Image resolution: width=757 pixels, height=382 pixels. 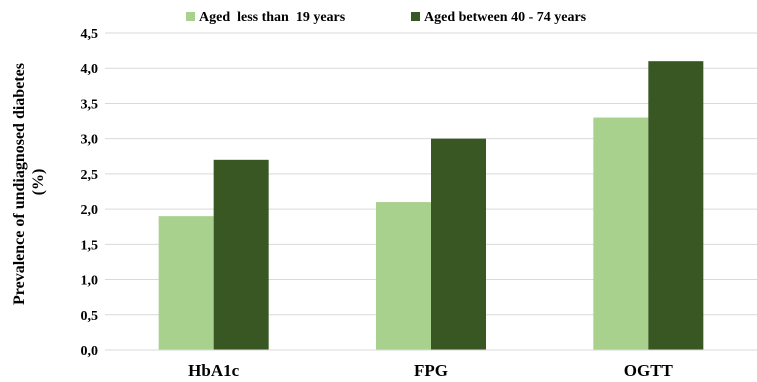 I want to click on y-tick-label: 1,5, so click(x=90, y=245).